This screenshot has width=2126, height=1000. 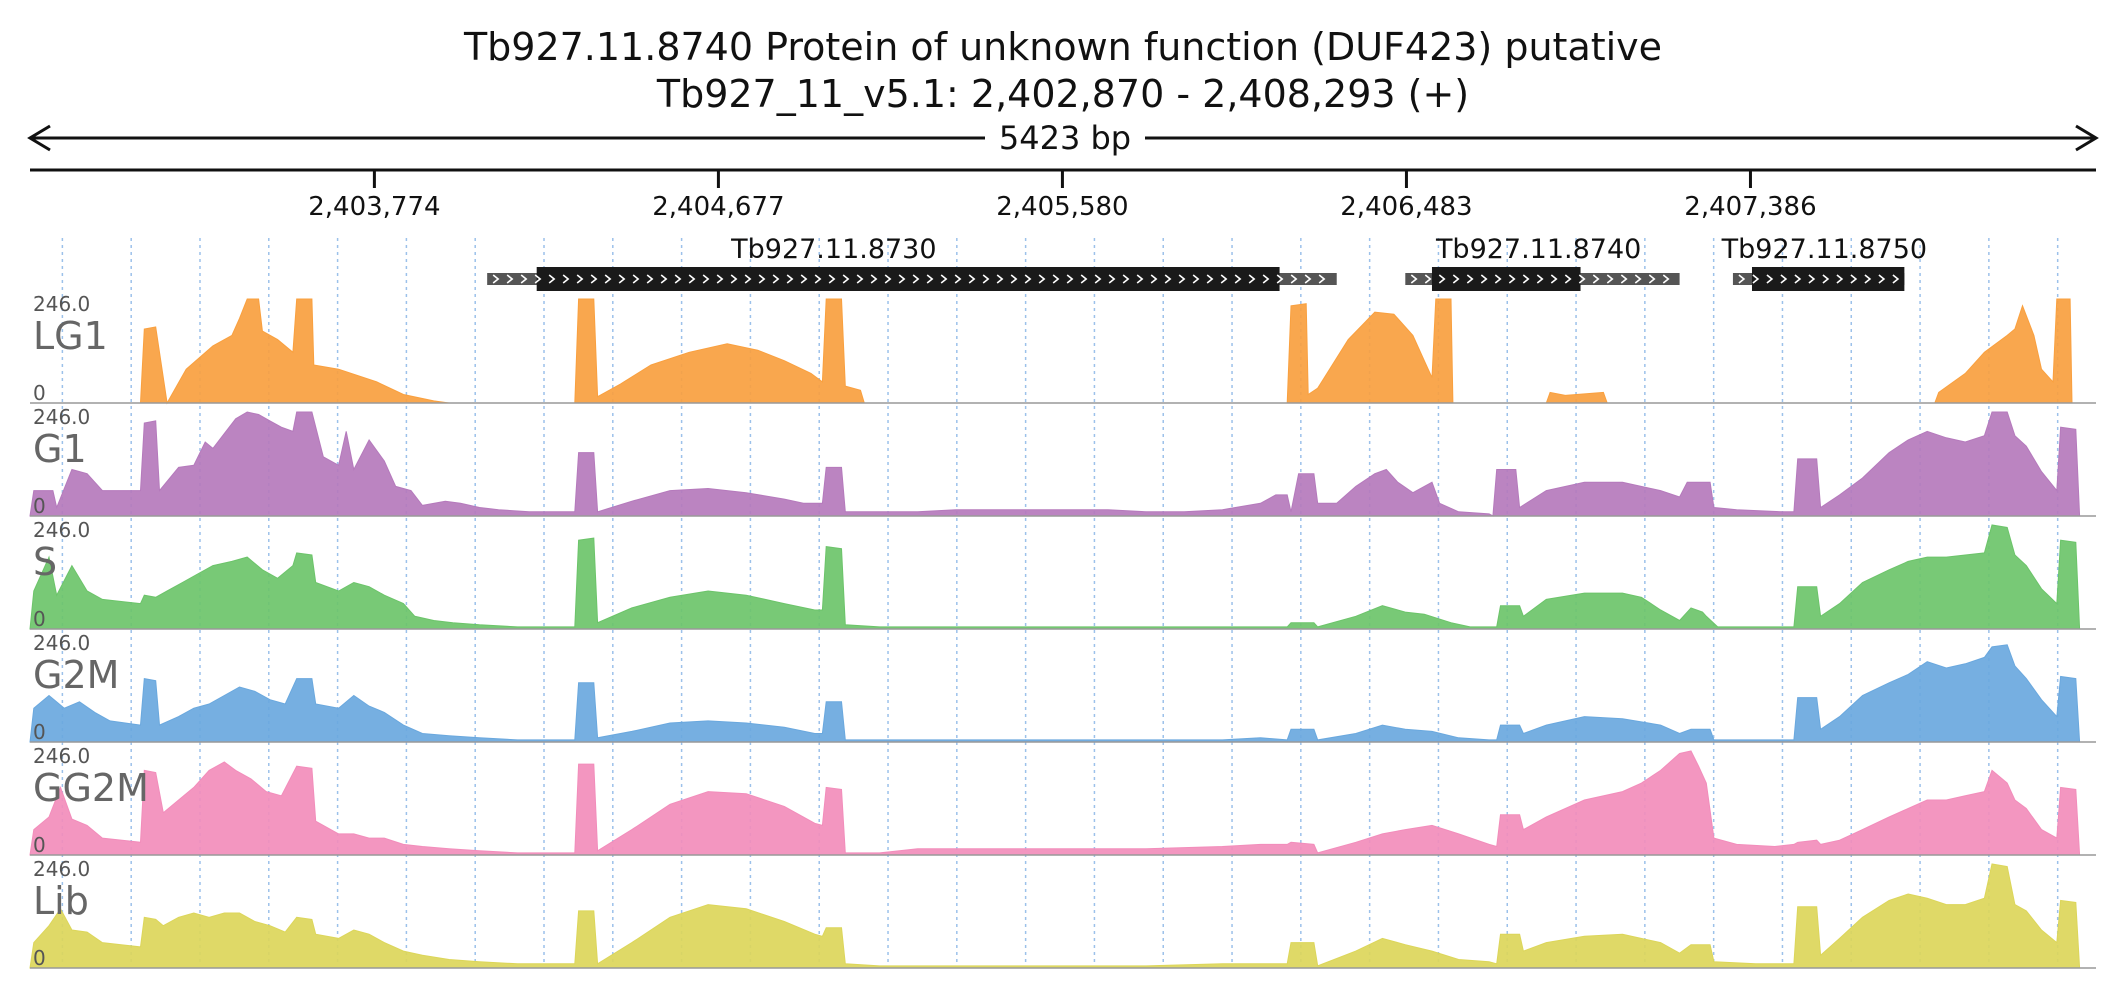 I want to click on gene-Tb927.11.8730: Tb927.11.8730, so click(x=912, y=262).